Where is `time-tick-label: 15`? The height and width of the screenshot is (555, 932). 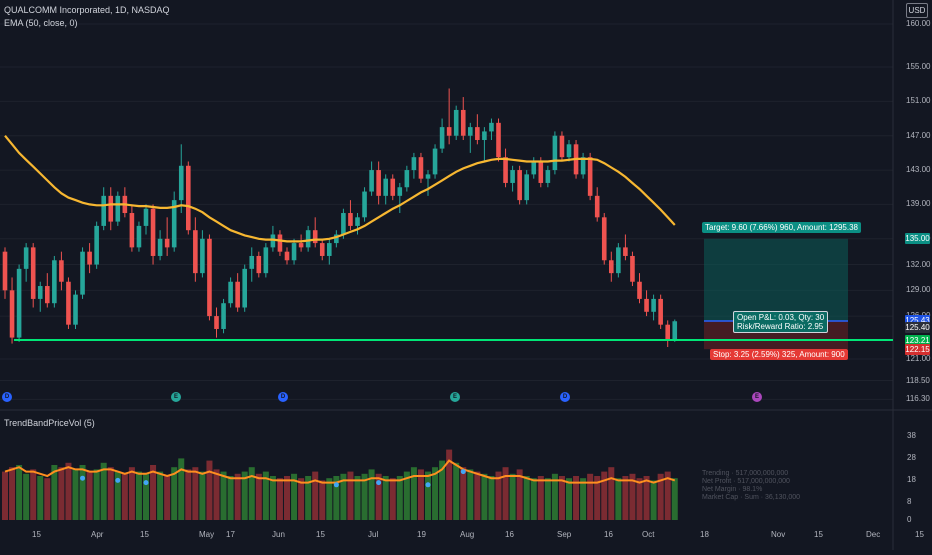
time-tick-label: 15 is located at coordinates (36, 534).